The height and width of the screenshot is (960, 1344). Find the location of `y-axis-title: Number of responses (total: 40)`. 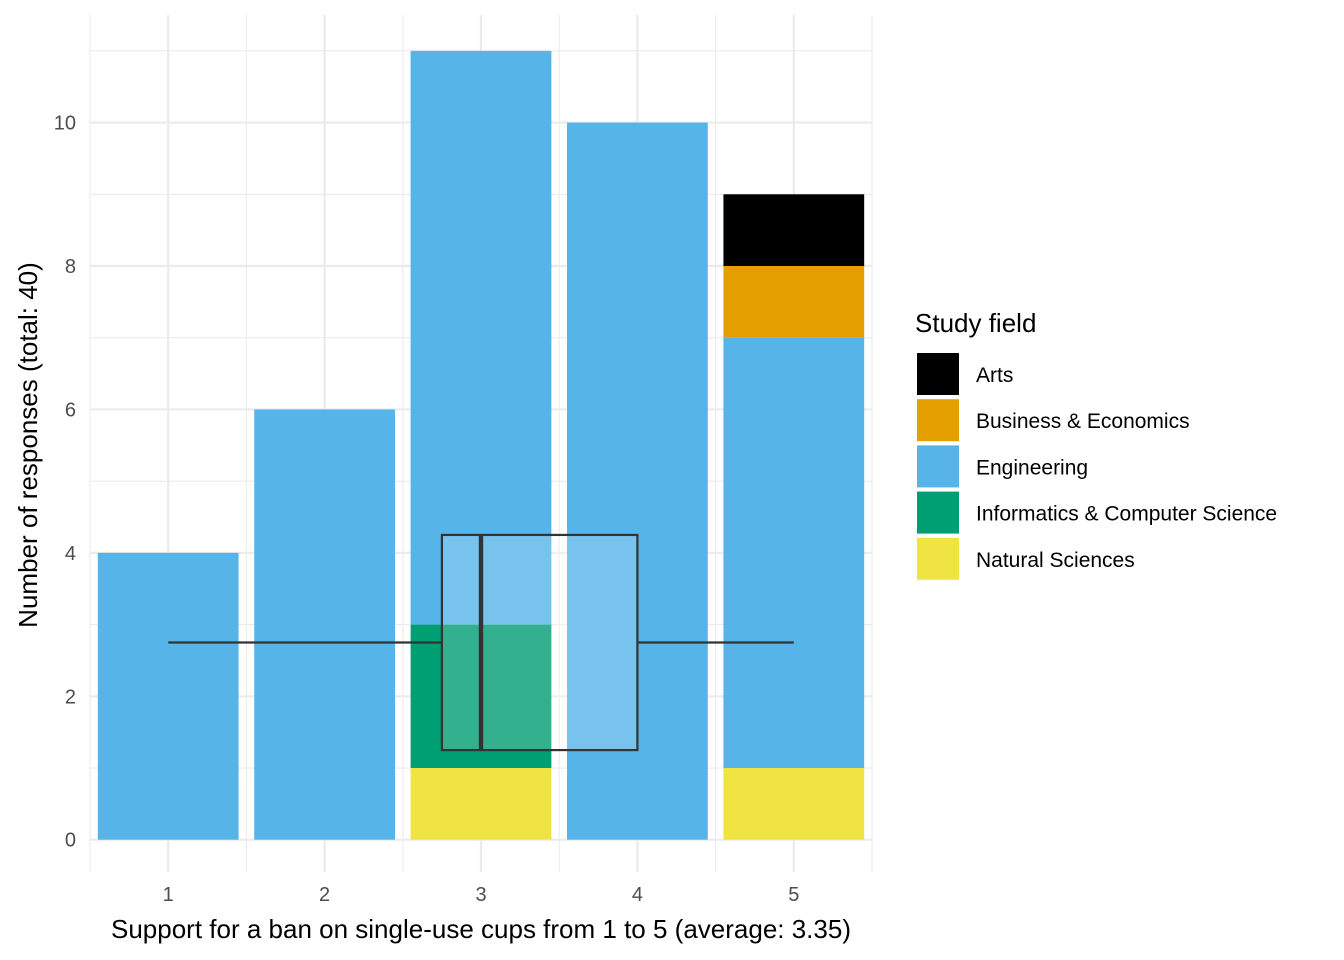

y-axis-title: Number of responses (total: 40) is located at coordinates (28, 445).